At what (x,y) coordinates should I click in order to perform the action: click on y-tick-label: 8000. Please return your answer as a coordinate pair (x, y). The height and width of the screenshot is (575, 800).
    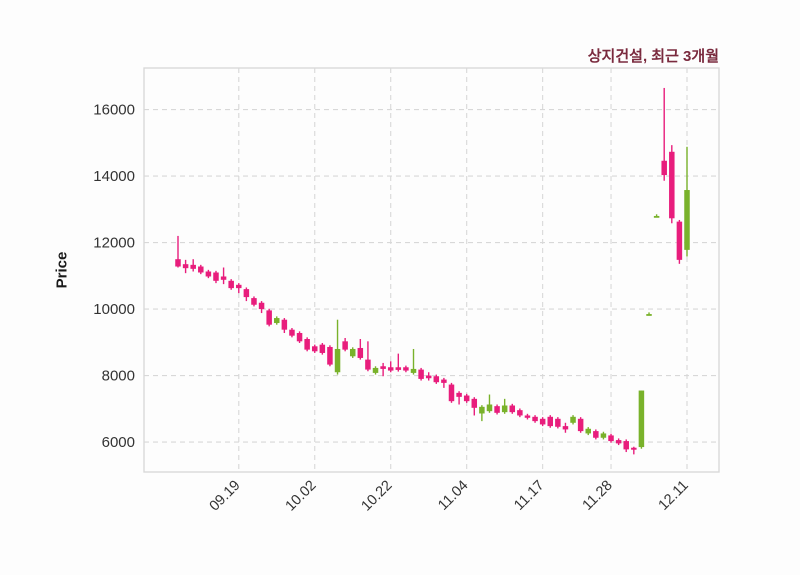
    Looking at the image, I should click on (118, 376).